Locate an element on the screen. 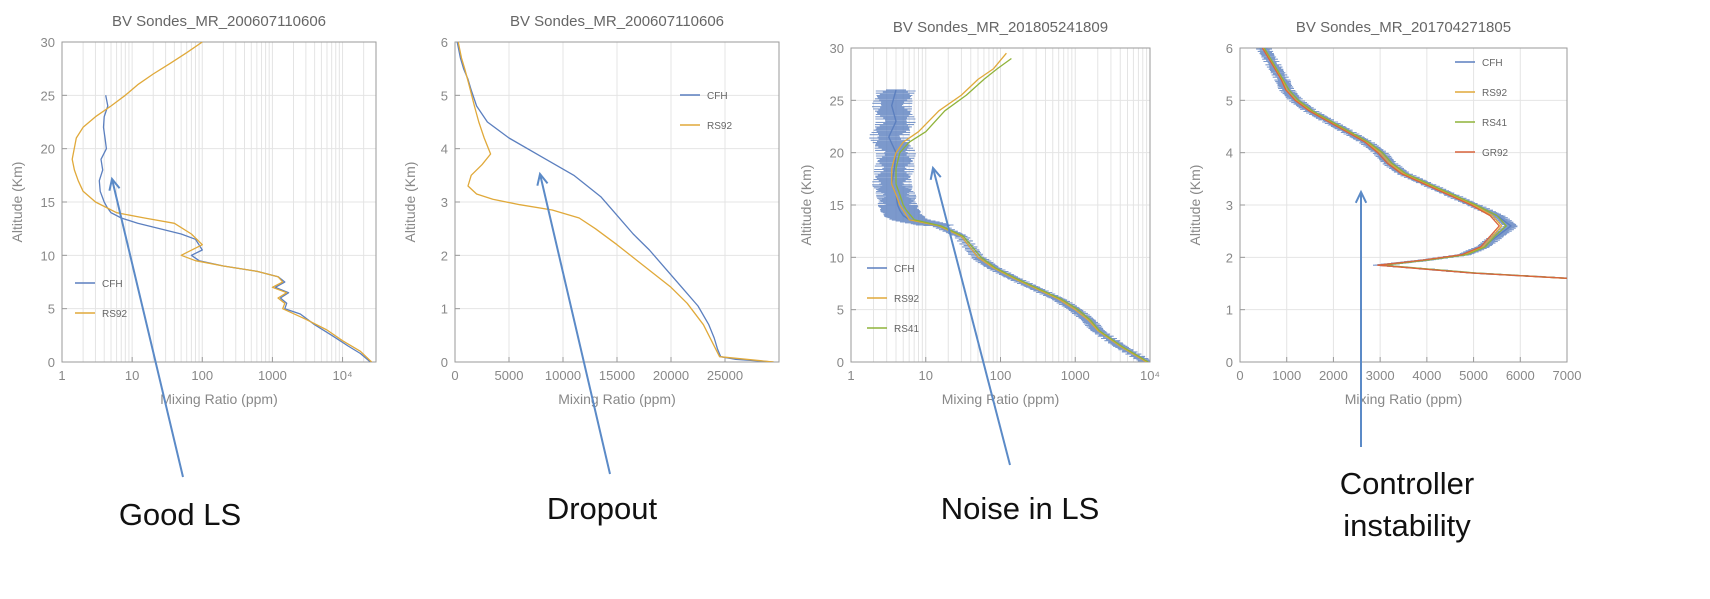 The width and height of the screenshot is (1710, 599). annotation-caption: Dropout is located at coordinates (602, 508).